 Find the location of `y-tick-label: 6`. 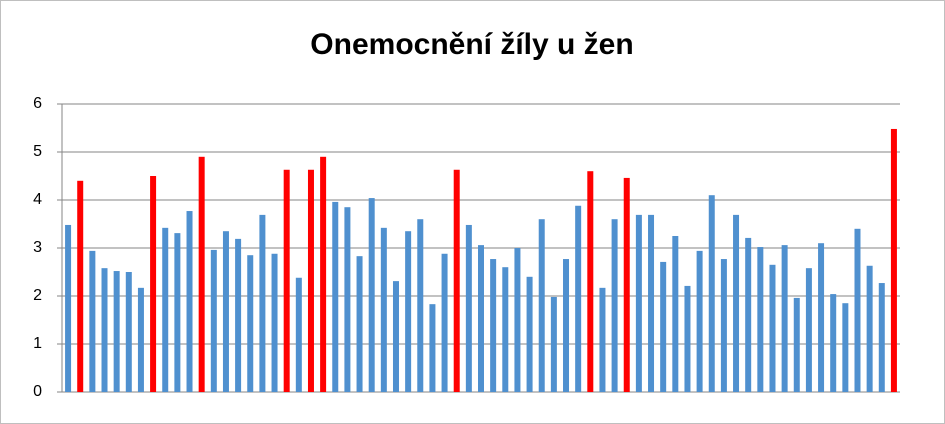

y-tick-label: 6 is located at coordinates (37, 103).